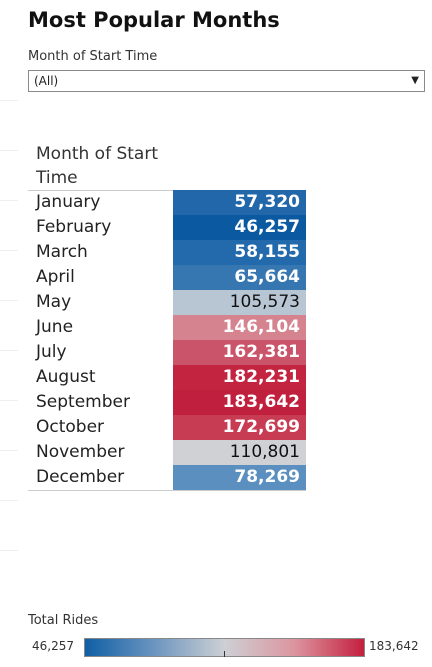 The height and width of the screenshot is (667, 432). Describe the element at coordinates (239, 252) in the screenshot. I see `rides-value-cell: 58,155` at that location.